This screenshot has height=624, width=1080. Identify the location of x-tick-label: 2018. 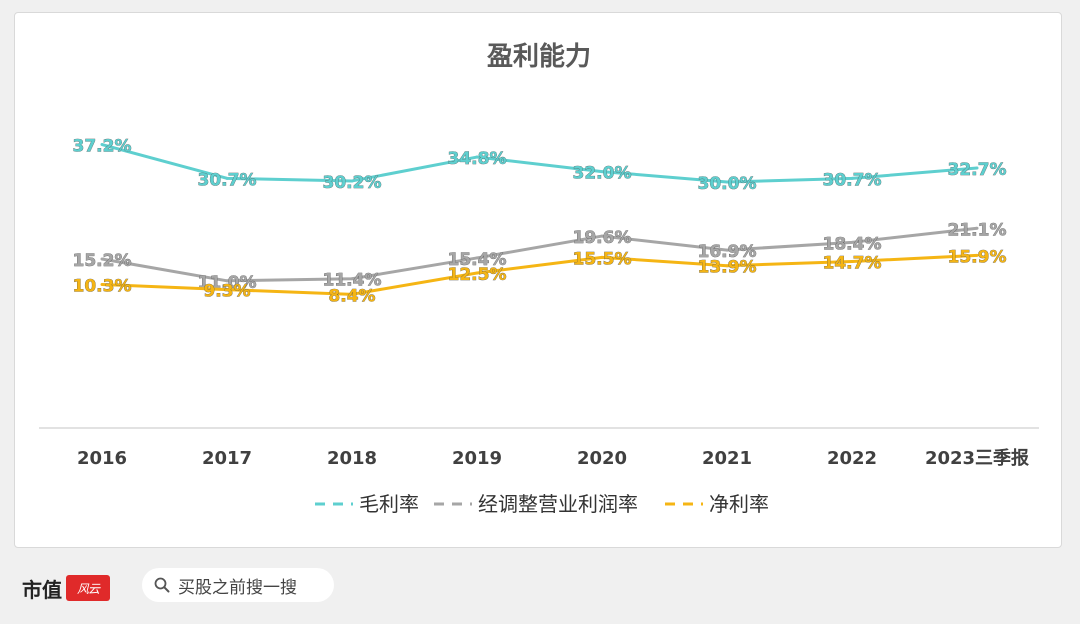
(352, 458).